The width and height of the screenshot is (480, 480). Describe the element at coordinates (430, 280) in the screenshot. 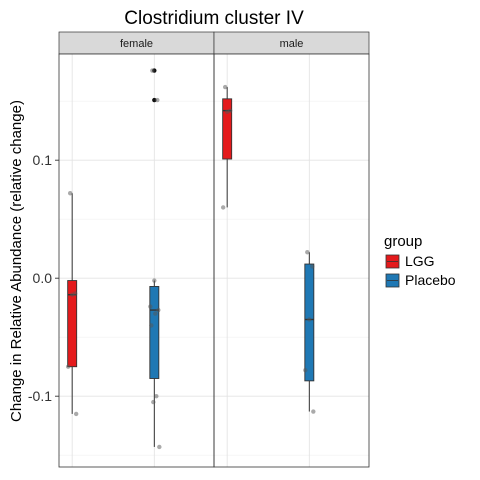

I see `legend-label-placebo: Placebo` at that location.